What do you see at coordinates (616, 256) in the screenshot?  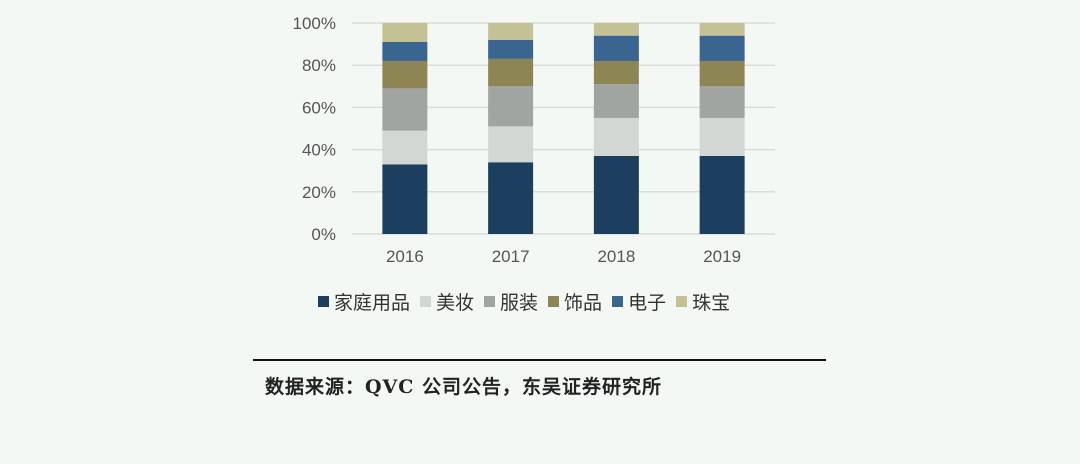 I see `x-tick-label: 2018` at bounding box center [616, 256].